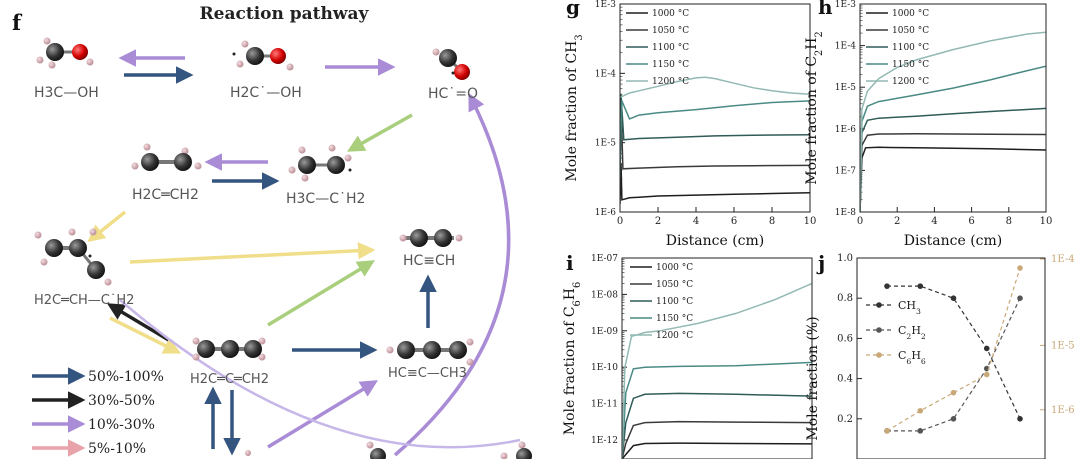  Describe the element at coordinates (427, 373) in the screenshot. I see `label-propyne: HC≡C—CH3` at that location.